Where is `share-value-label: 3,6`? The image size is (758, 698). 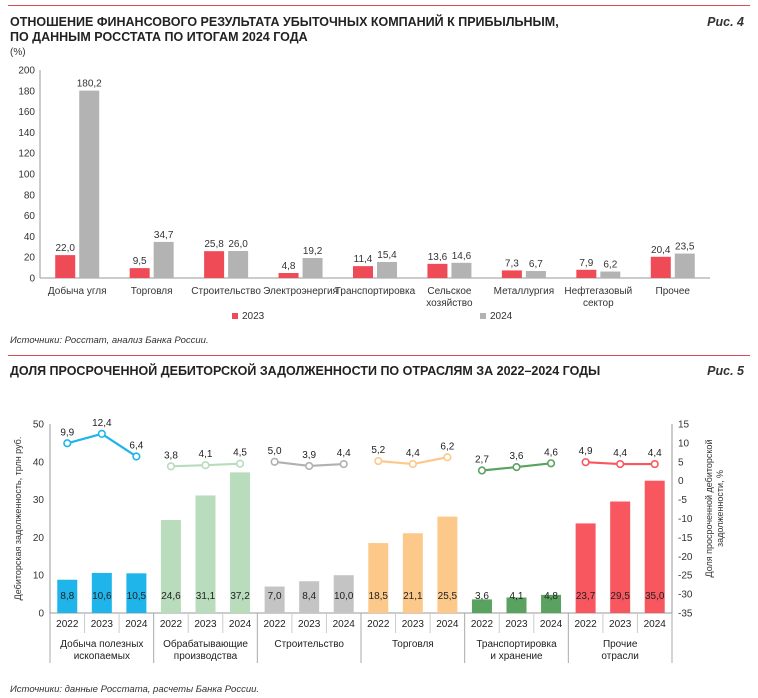 share-value-label: 3,6 is located at coordinates (517, 456).